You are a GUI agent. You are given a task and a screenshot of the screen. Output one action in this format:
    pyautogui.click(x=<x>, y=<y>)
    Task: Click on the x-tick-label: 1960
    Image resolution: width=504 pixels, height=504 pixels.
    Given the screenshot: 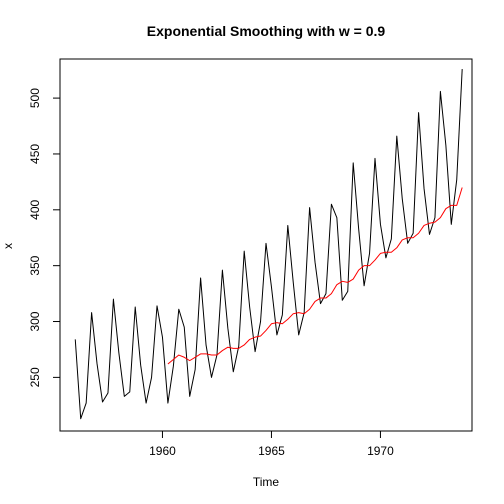 What is the action you would take?
    pyautogui.click(x=162, y=451)
    